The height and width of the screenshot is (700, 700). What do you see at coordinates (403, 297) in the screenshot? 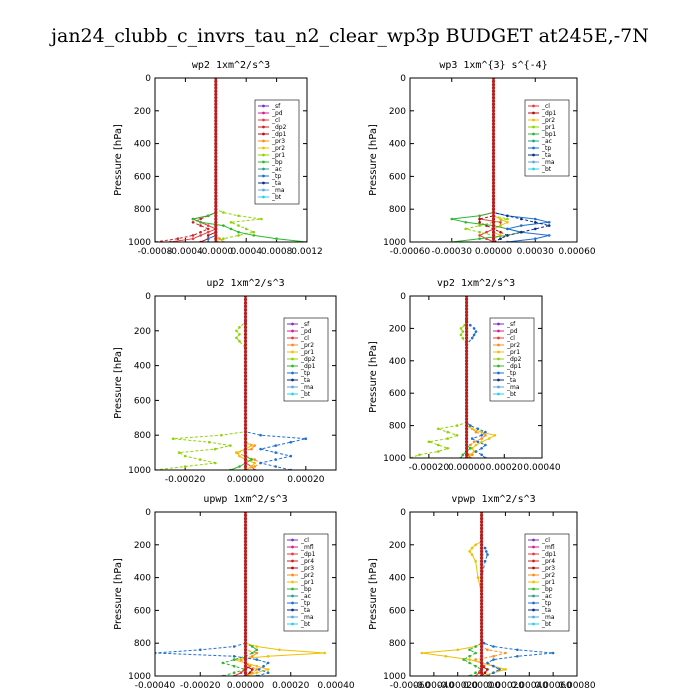
I see `y-tick-label: 0` at bounding box center [403, 297].